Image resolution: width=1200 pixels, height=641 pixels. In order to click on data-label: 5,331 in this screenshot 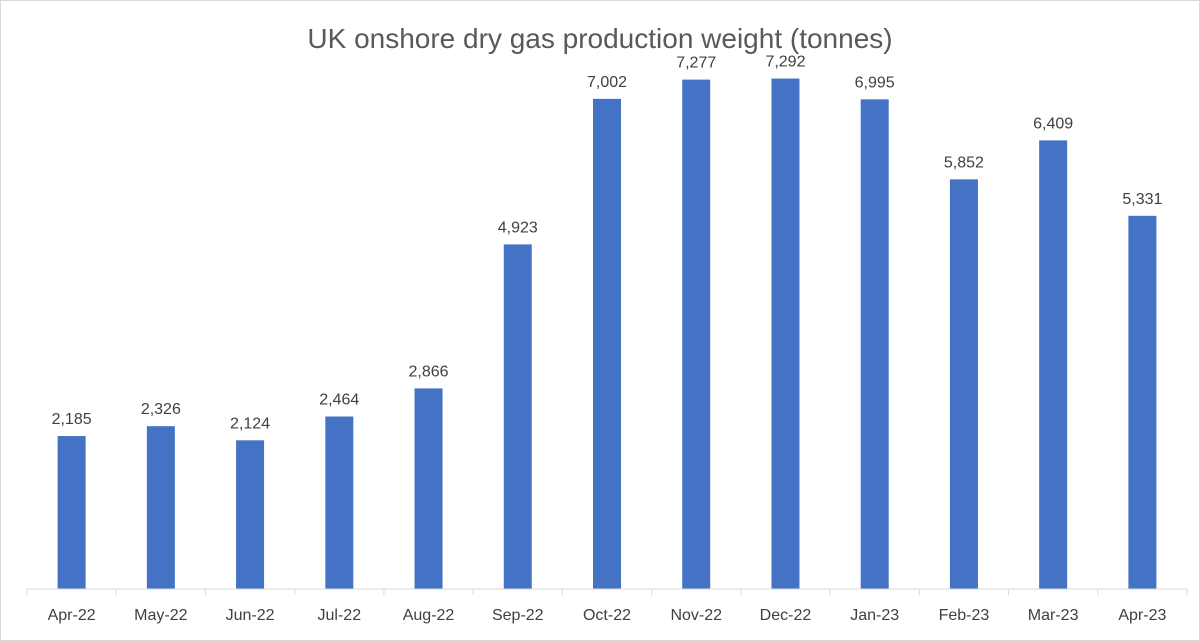, I will do `click(1142, 199)`.